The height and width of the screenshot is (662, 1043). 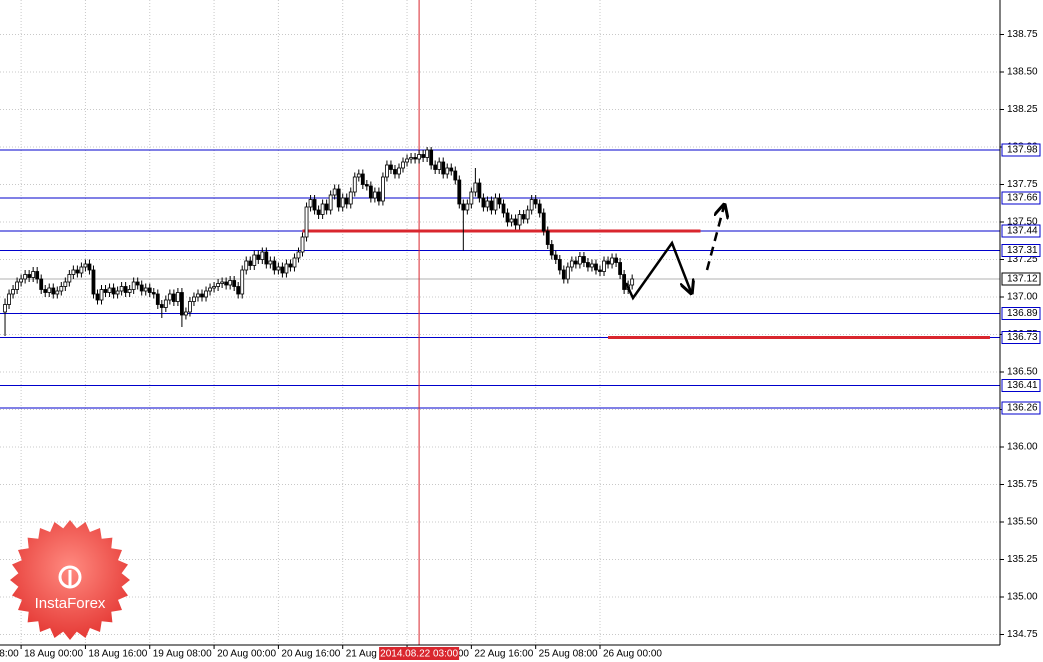 I want to click on y-tick-label: 137.25, so click(x=1022, y=259).